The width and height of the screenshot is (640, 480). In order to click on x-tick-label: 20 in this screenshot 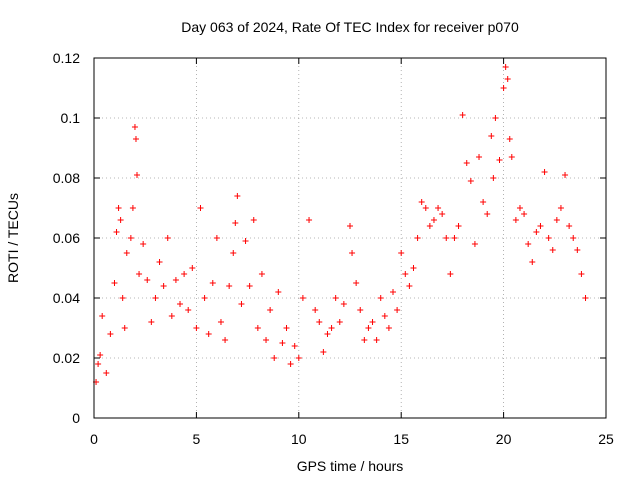, I will do `click(504, 439)`.